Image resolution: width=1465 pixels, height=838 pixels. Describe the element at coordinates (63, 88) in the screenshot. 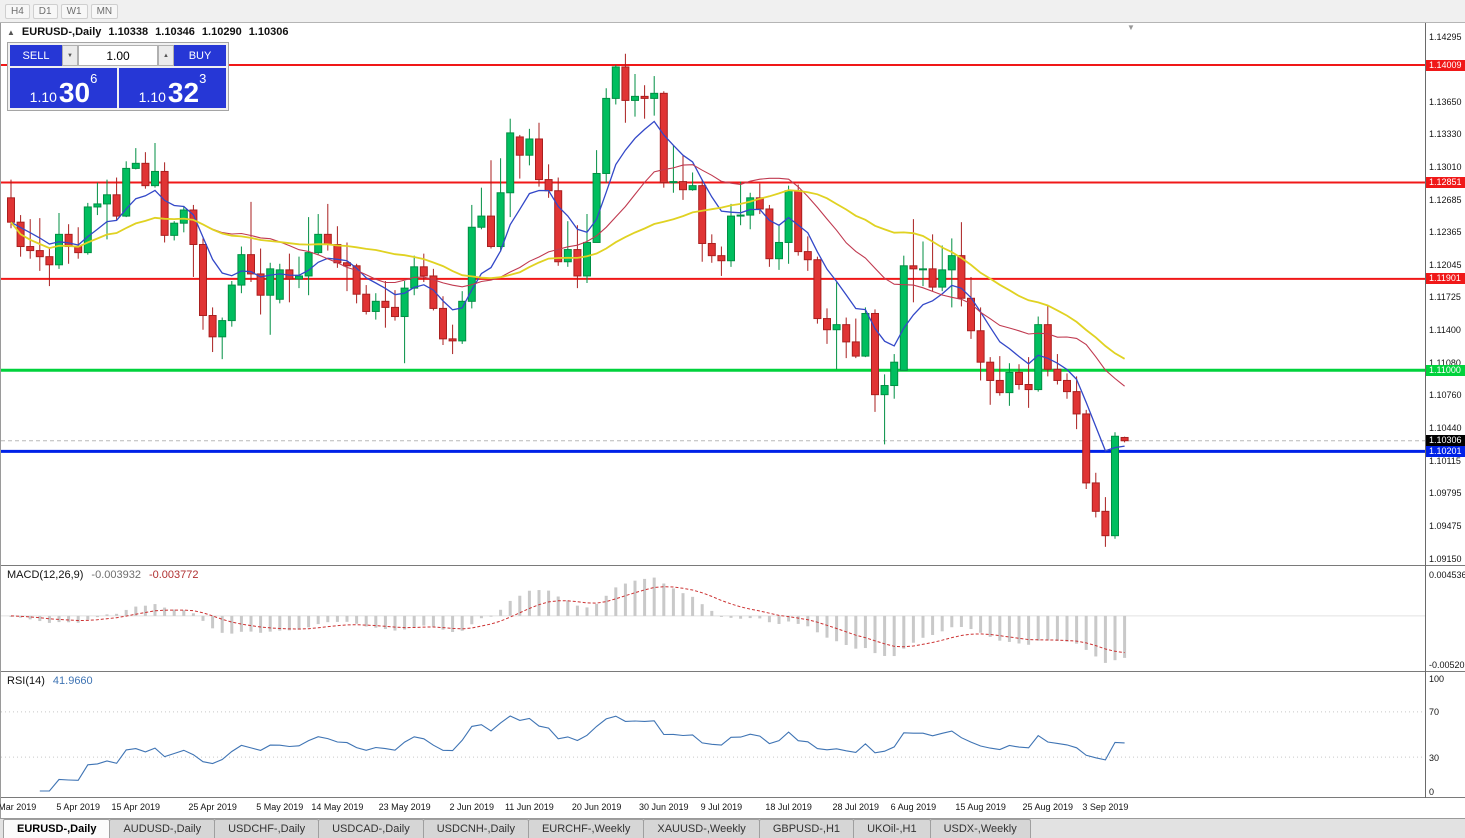

I see `sell-price-button: 1.10 30 6` at that location.